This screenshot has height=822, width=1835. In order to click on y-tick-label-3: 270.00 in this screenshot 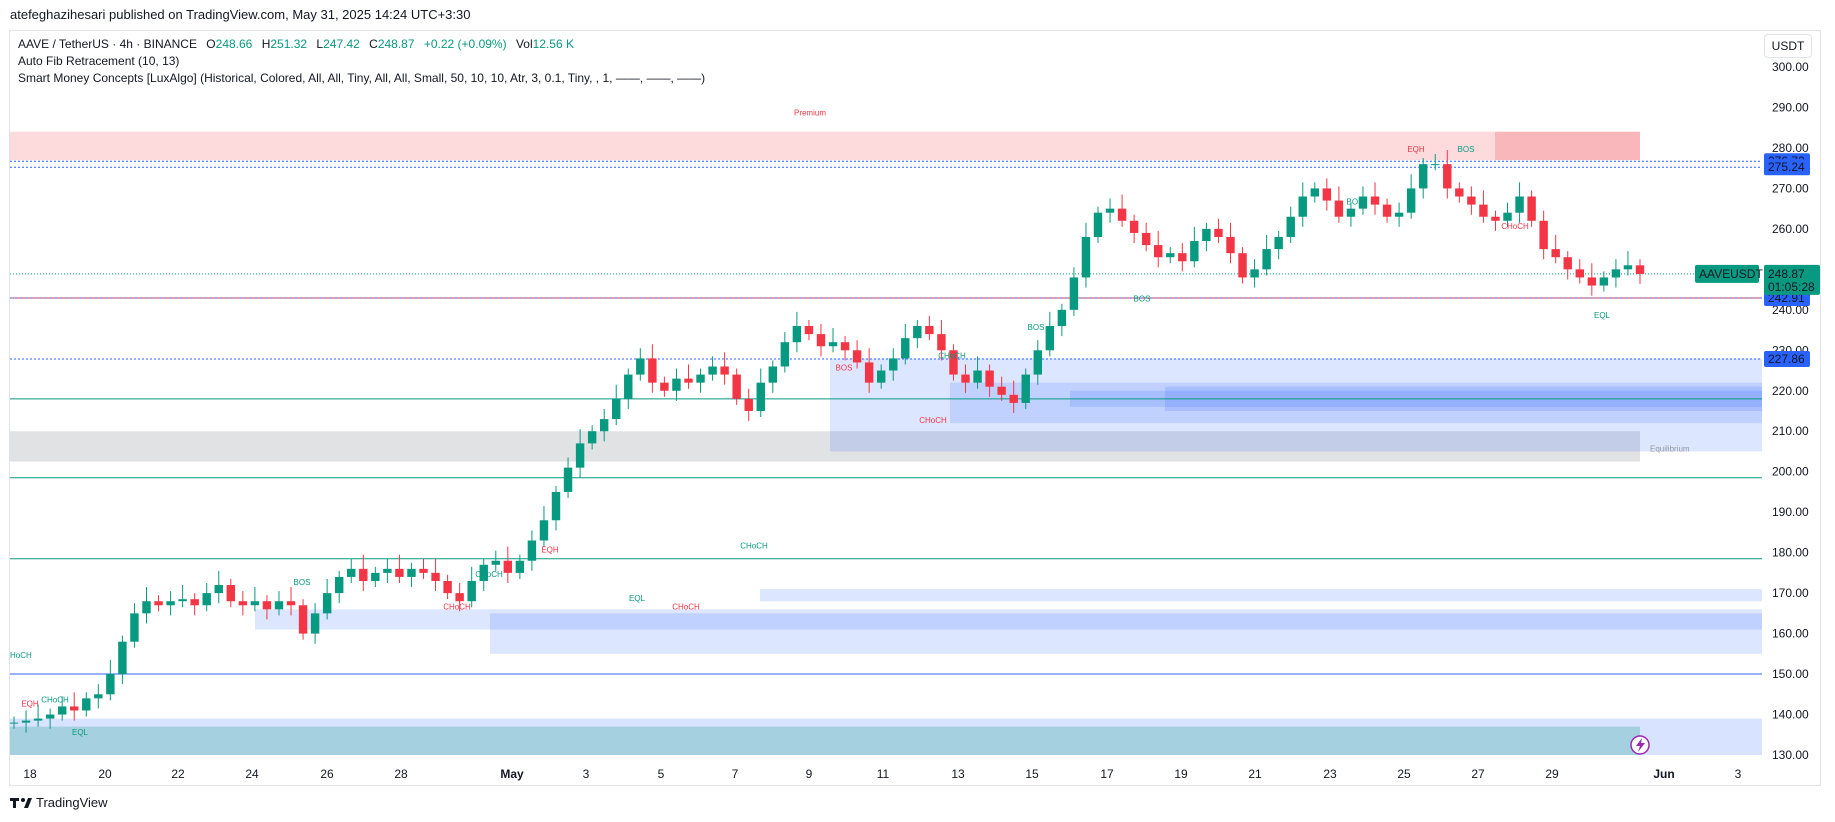, I will do `click(1790, 188)`.